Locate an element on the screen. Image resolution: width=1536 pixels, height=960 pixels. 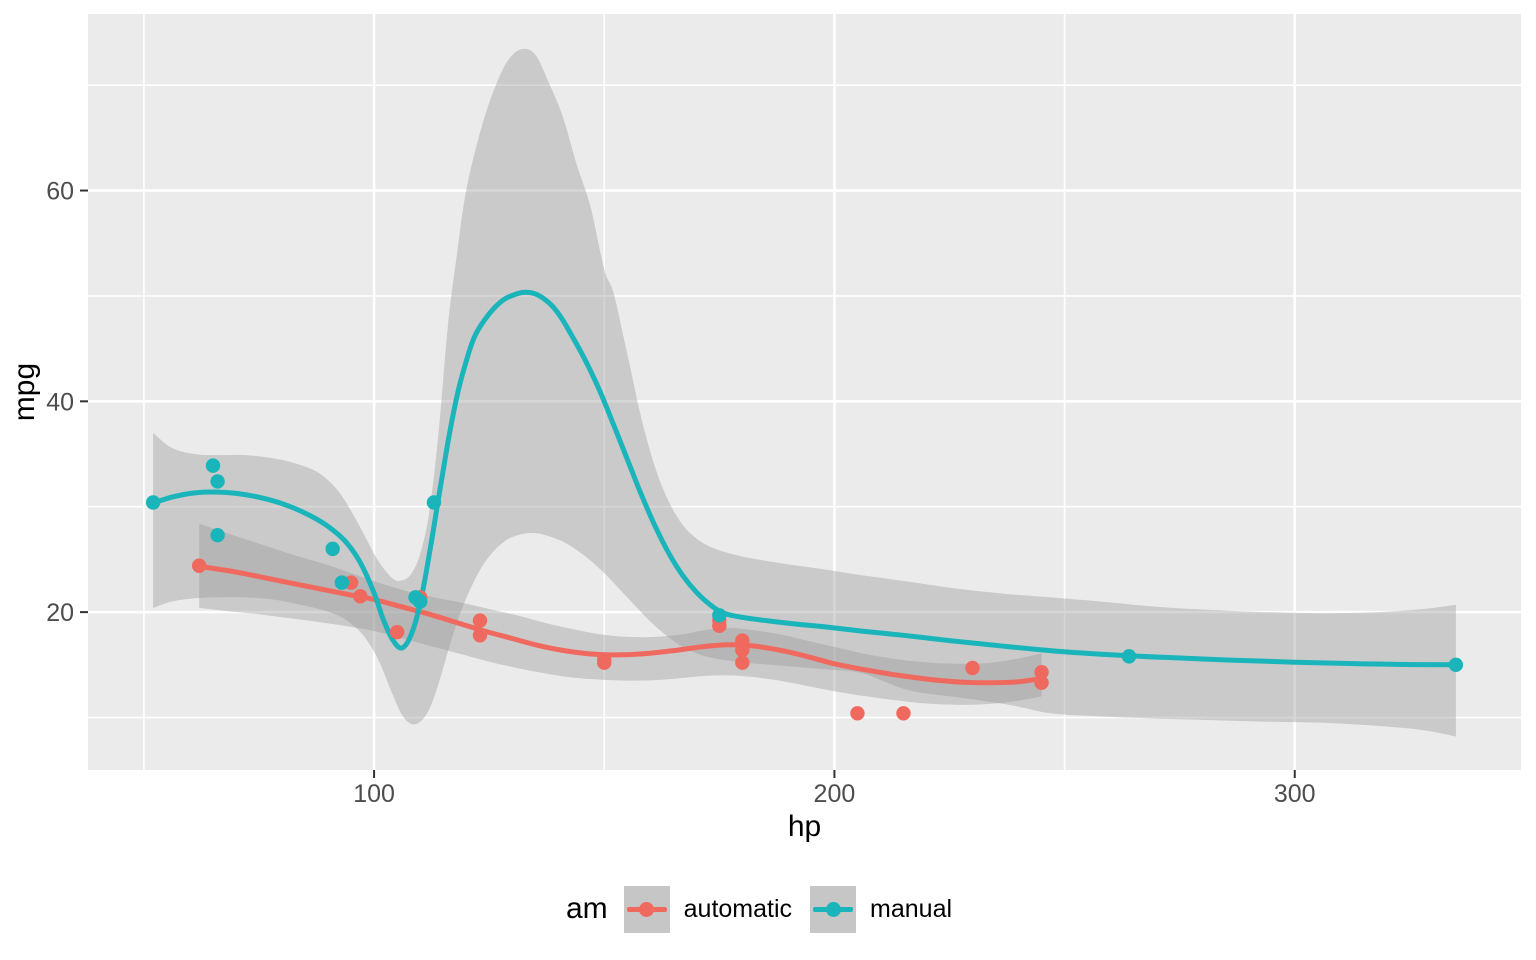
x-axis-title: hp is located at coordinates (804, 826).